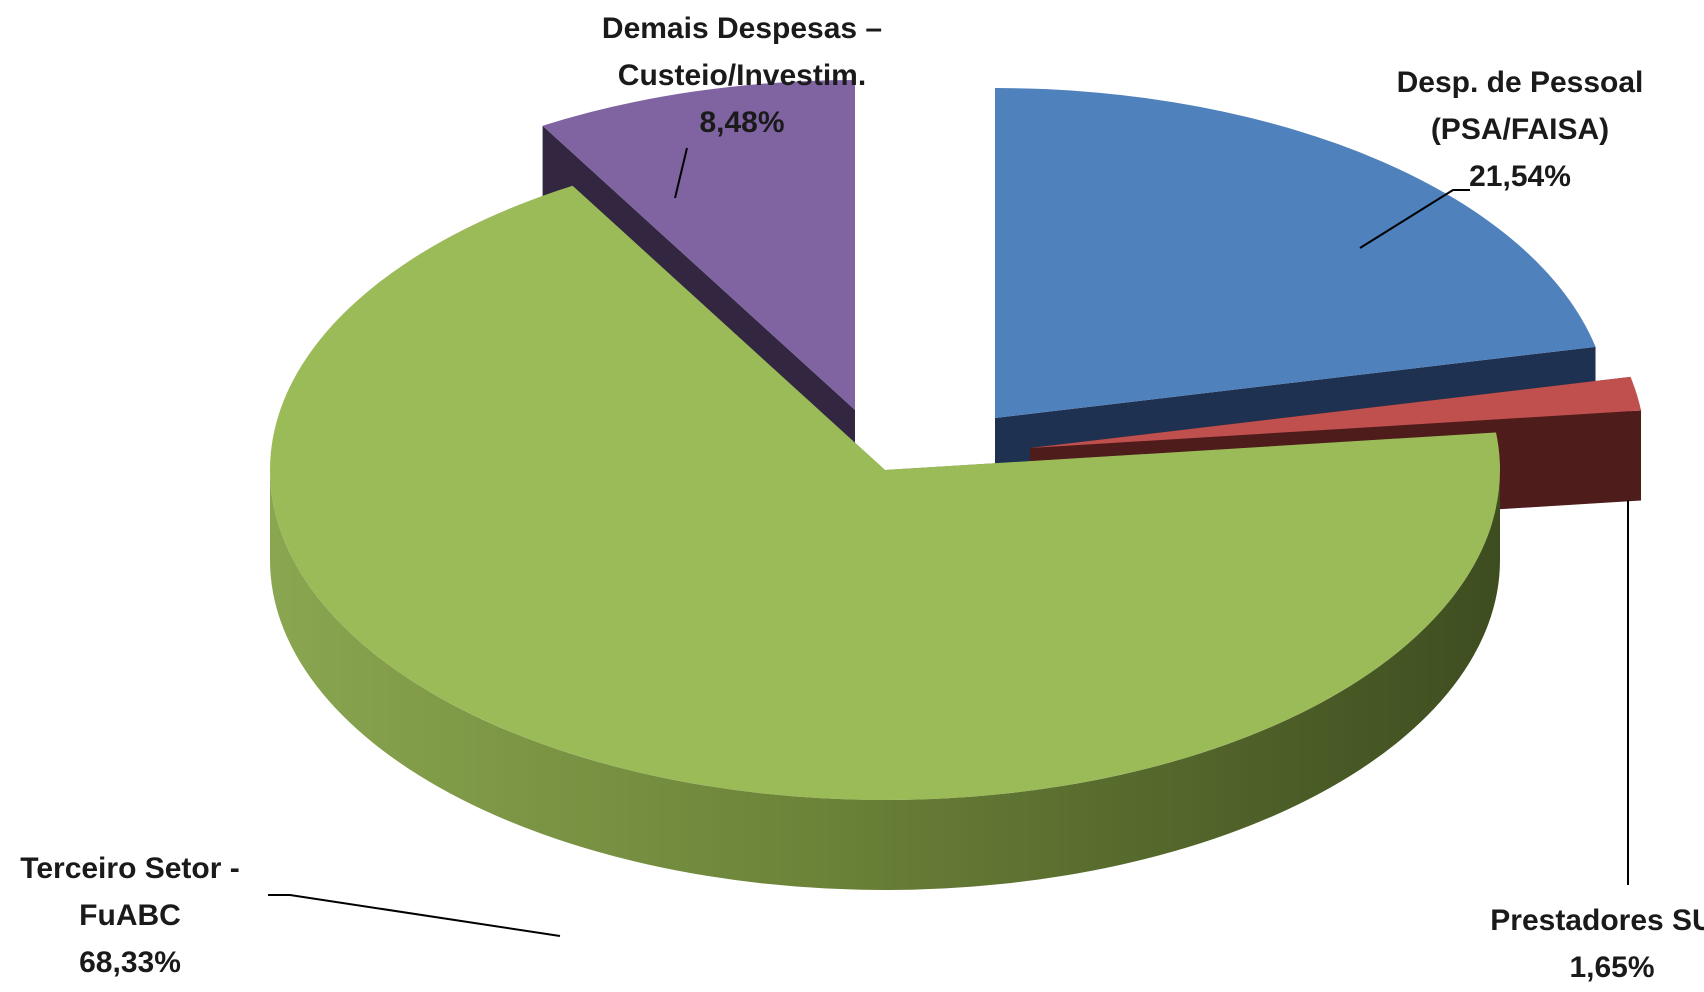  I want to click on data-label-value: 68,33%, so click(130, 962).